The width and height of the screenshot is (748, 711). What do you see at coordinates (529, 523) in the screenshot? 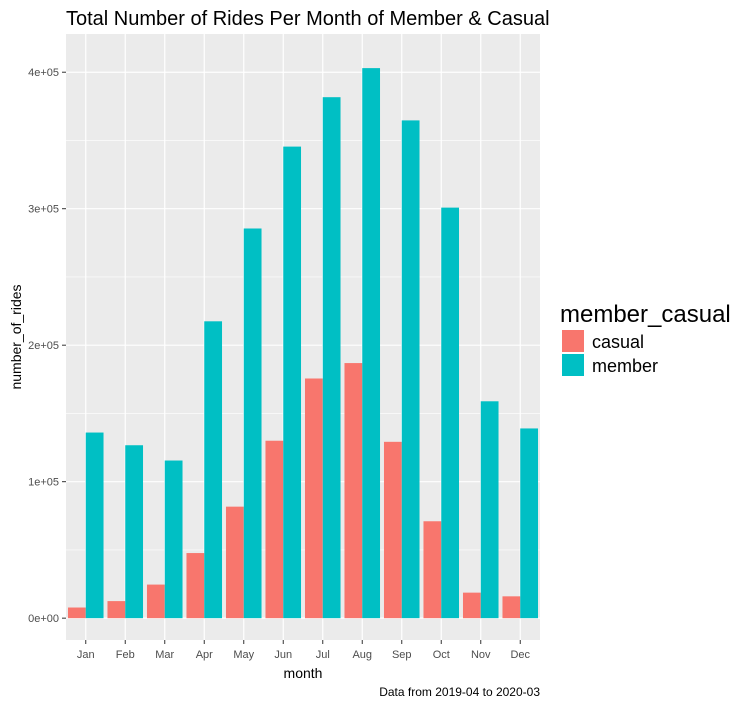
I see `bar-member-dec` at bounding box center [529, 523].